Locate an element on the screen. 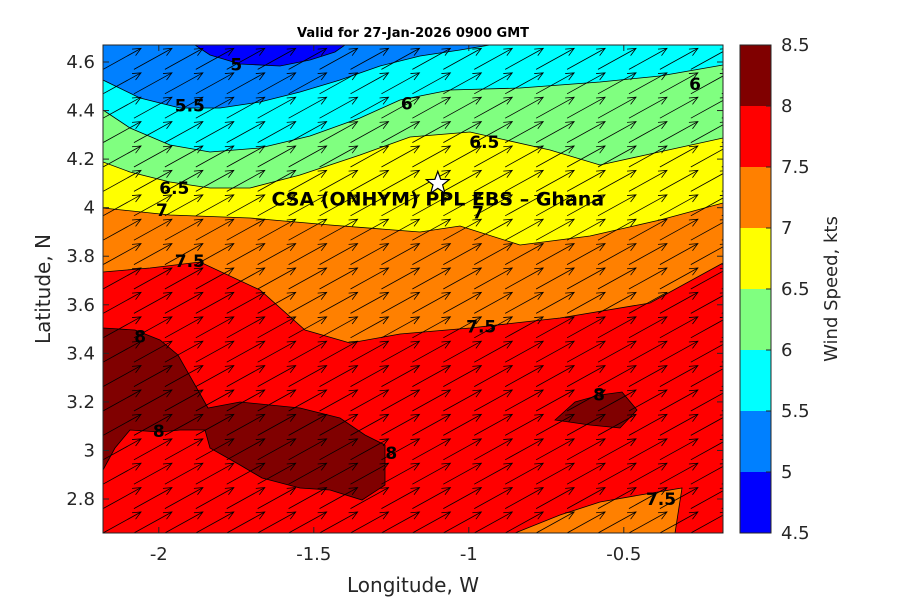 This screenshot has width=900, height=600. y-tick-label: 4.6 is located at coordinates (80, 62).